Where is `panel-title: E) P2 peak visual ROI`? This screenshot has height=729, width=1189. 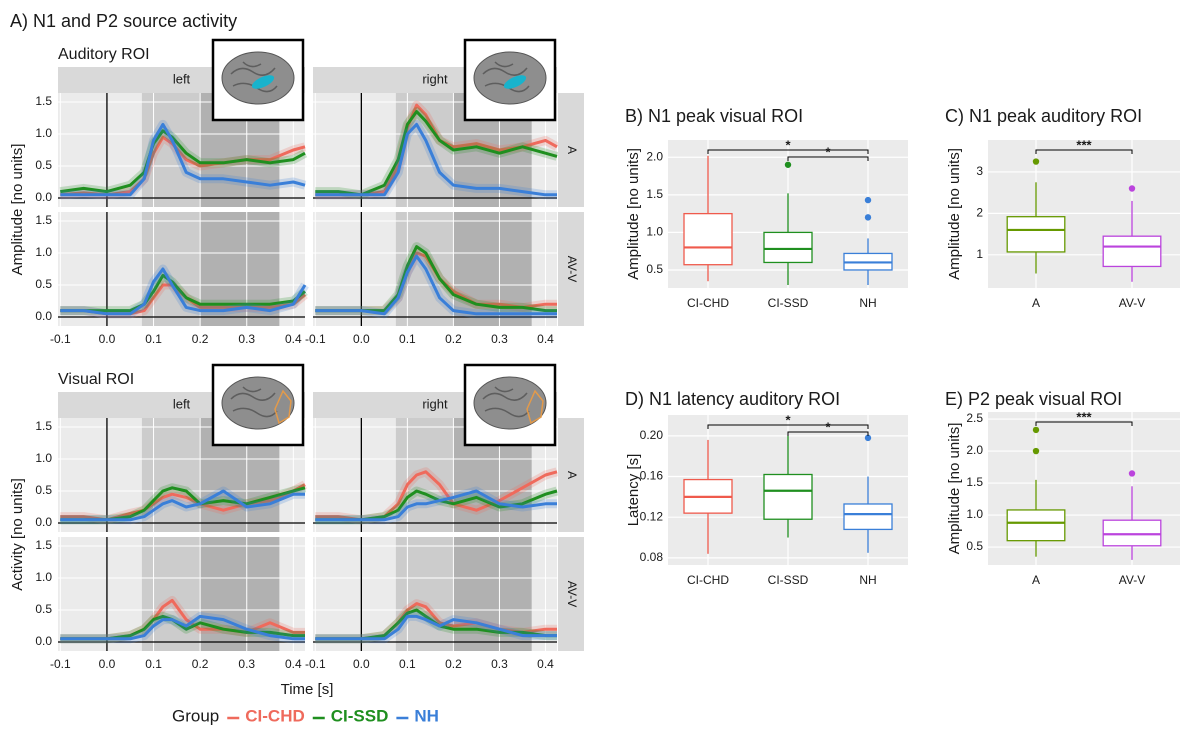
panel-title: E) P2 peak visual ROI is located at coordinates (1033, 399).